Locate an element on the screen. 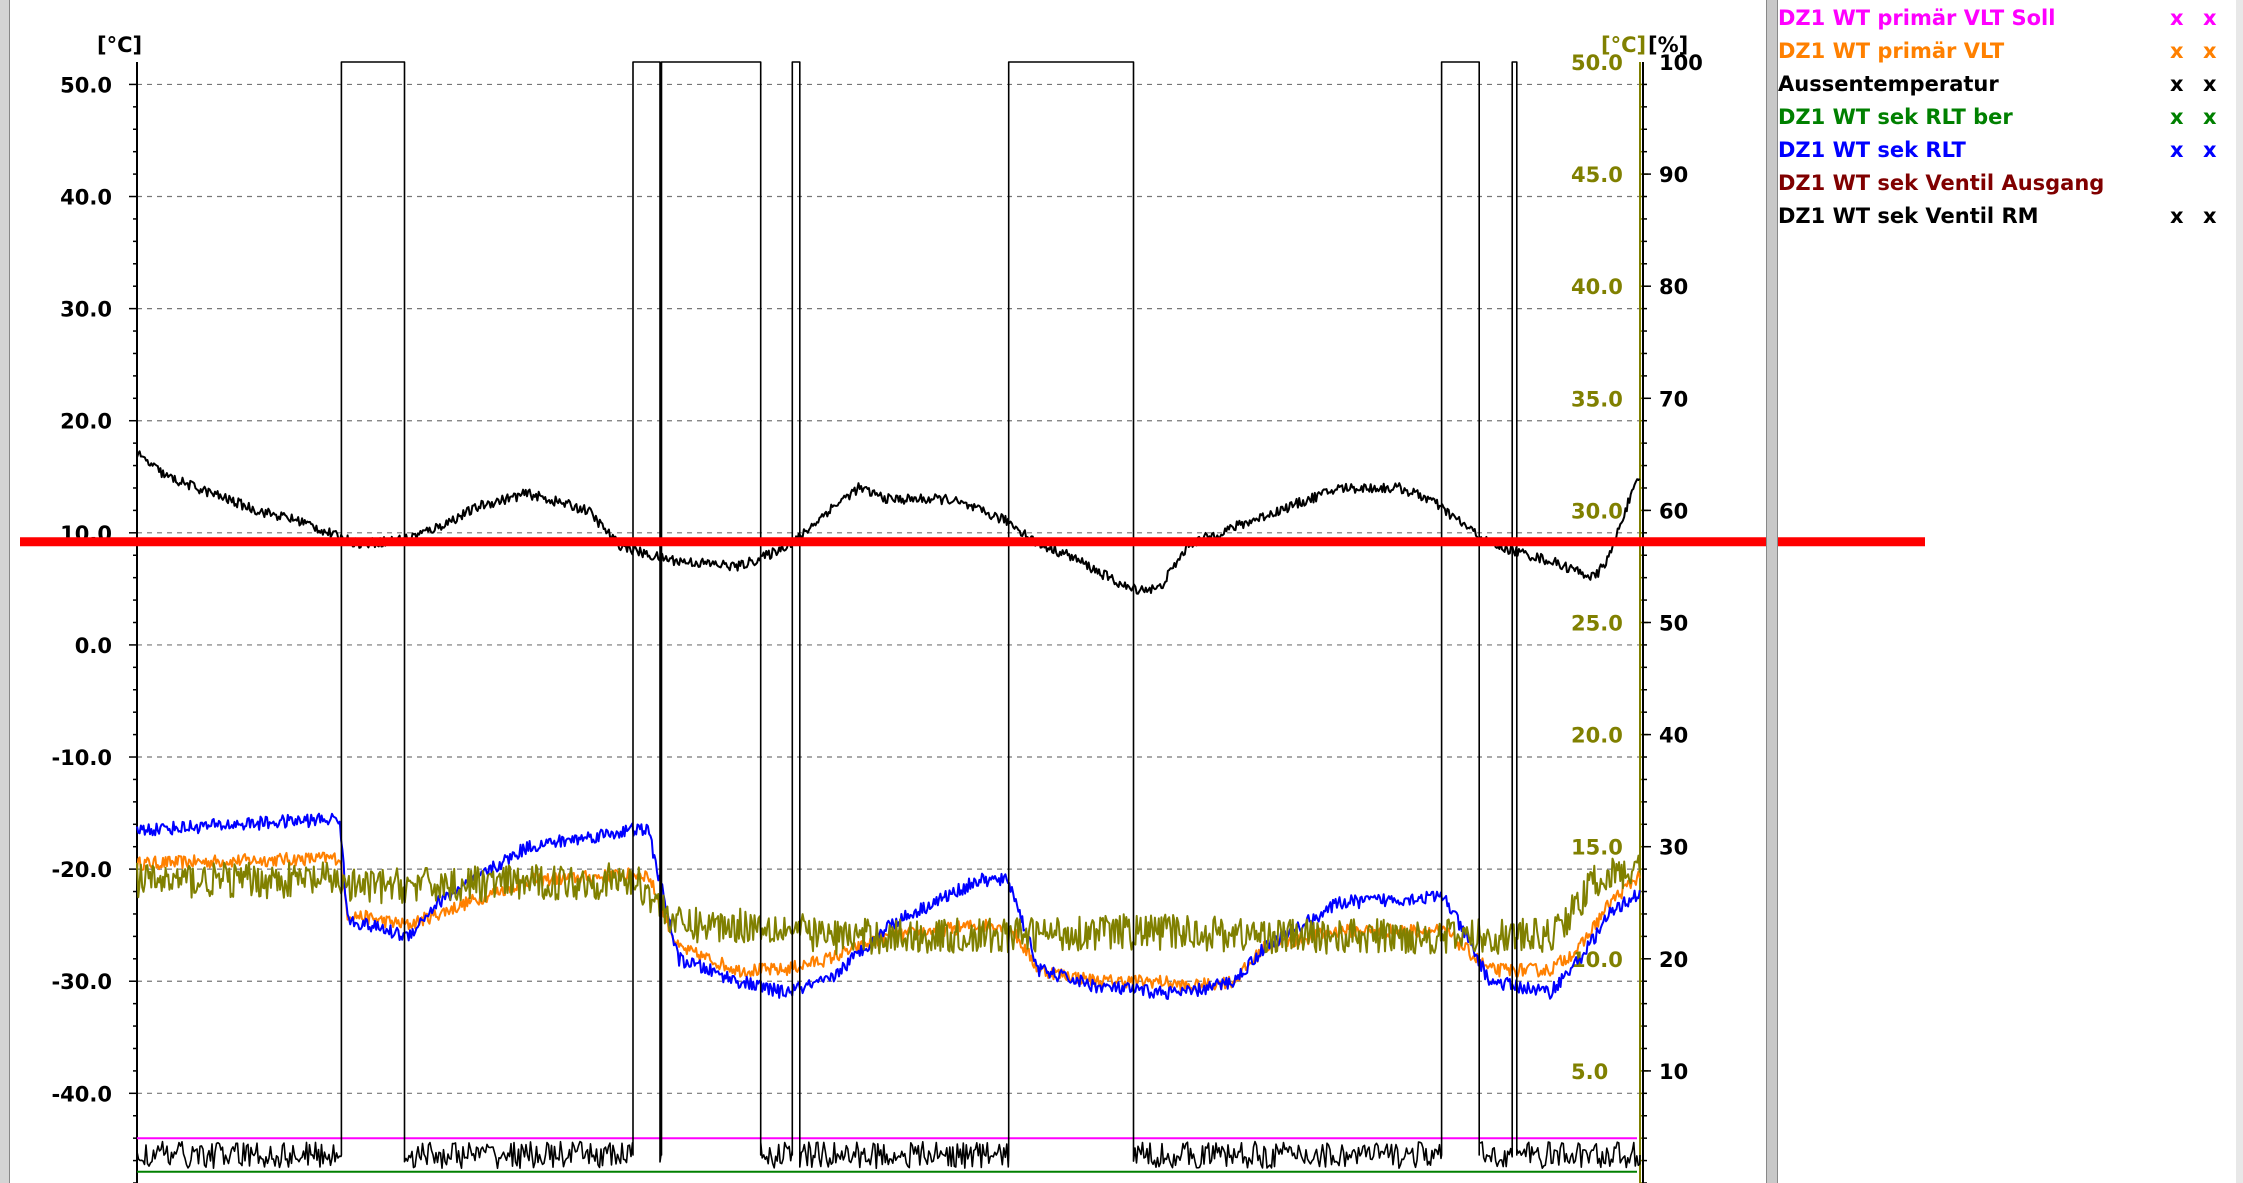 The height and width of the screenshot is (1183, 2243). middle-axis-tick-label: 40.0 is located at coordinates (1597, 287).